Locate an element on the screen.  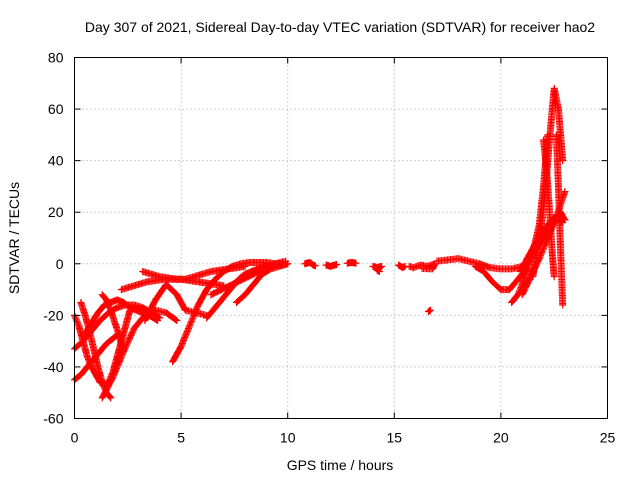
series-segment-14h is located at coordinates (377, 268).